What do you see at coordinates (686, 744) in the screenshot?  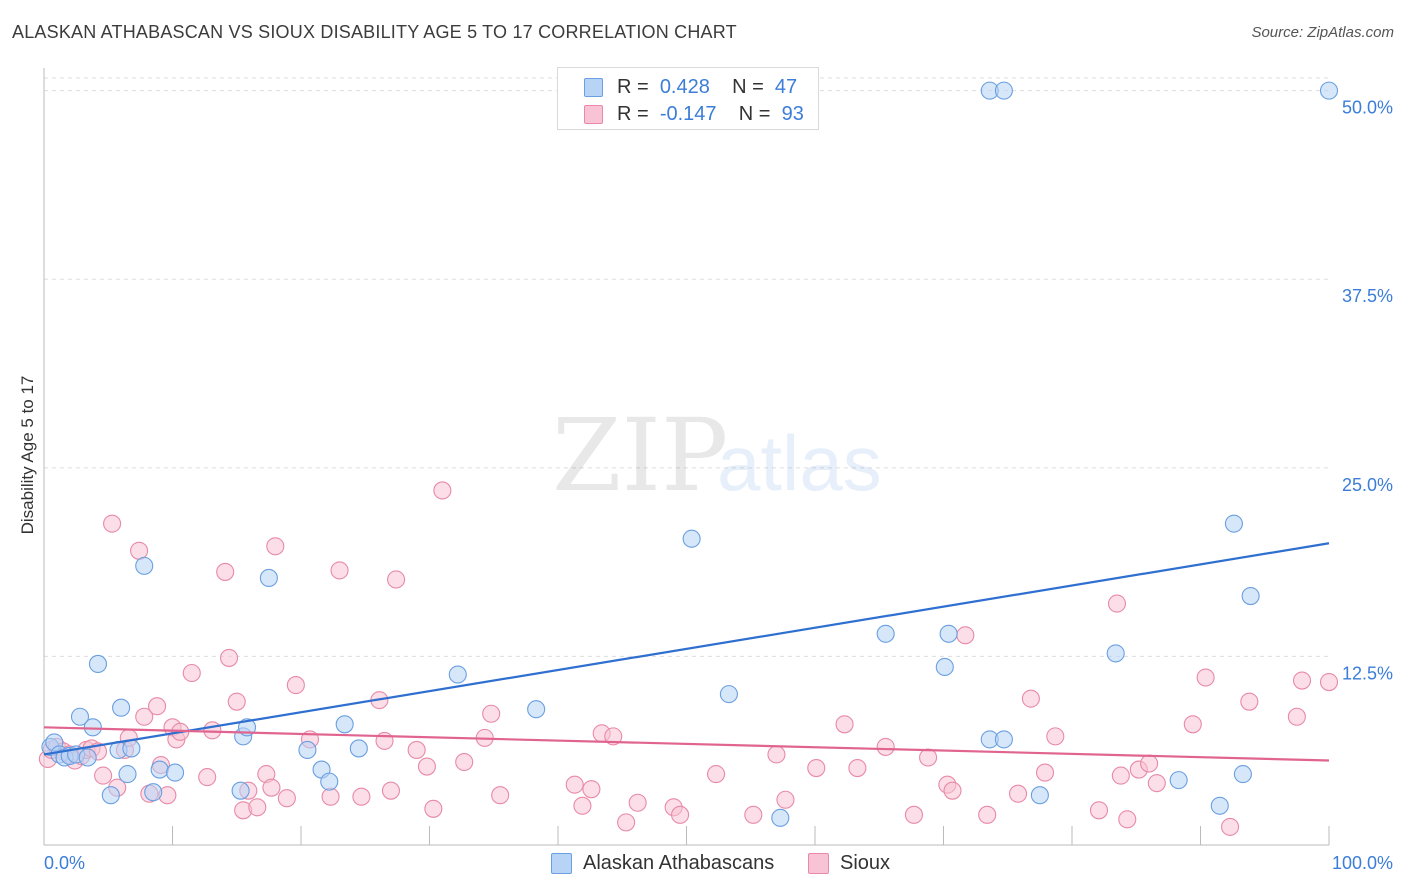 I see `sioux-trend-line` at bounding box center [686, 744].